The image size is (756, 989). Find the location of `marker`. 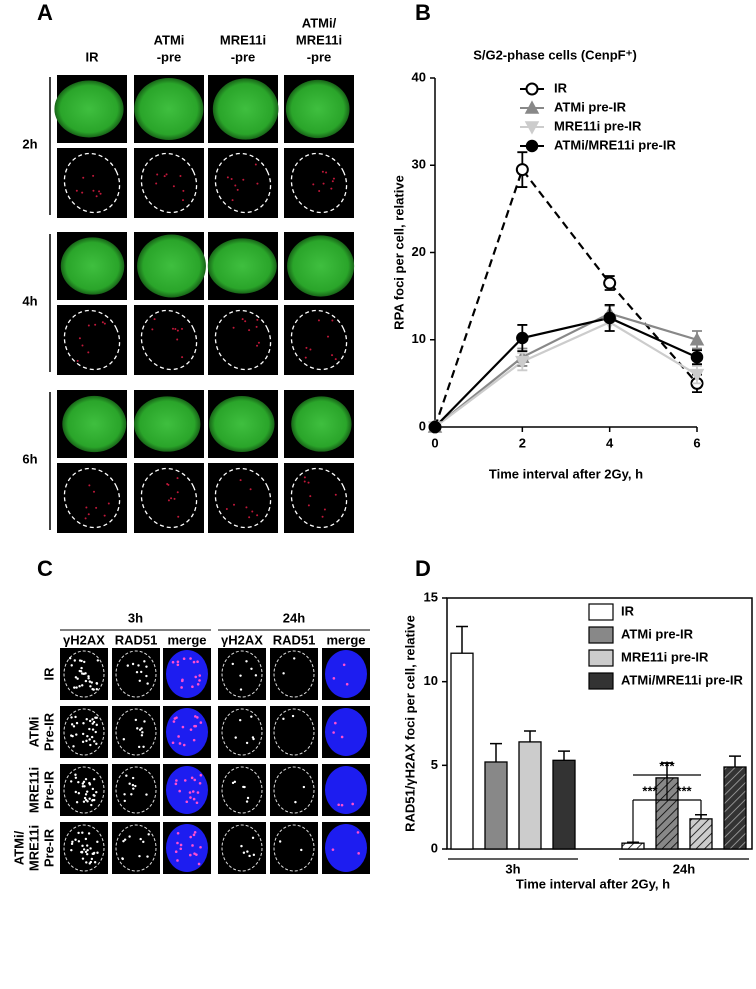

marker is located at coordinates (522, 362).